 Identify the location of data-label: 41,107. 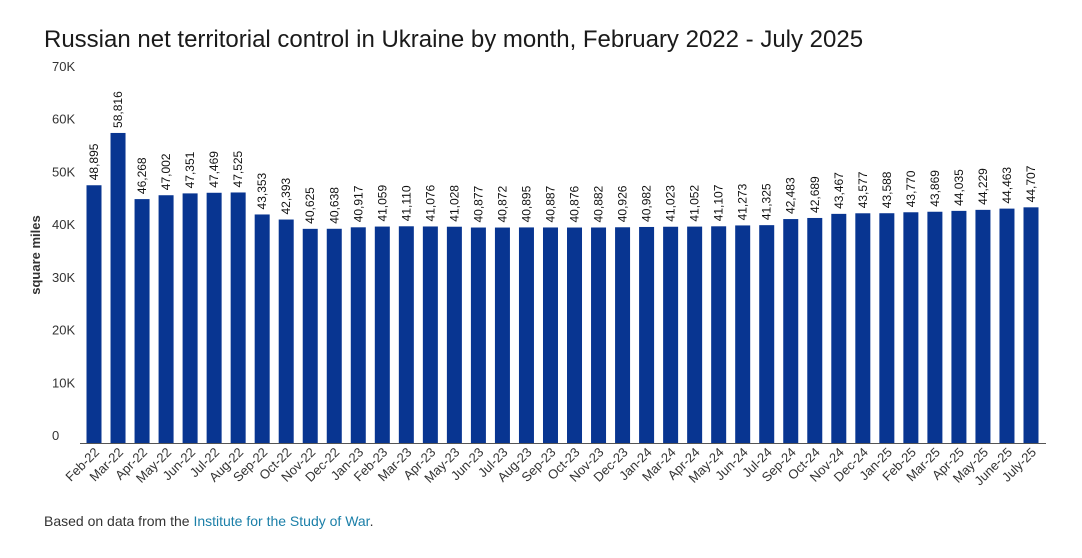
(719, 202).